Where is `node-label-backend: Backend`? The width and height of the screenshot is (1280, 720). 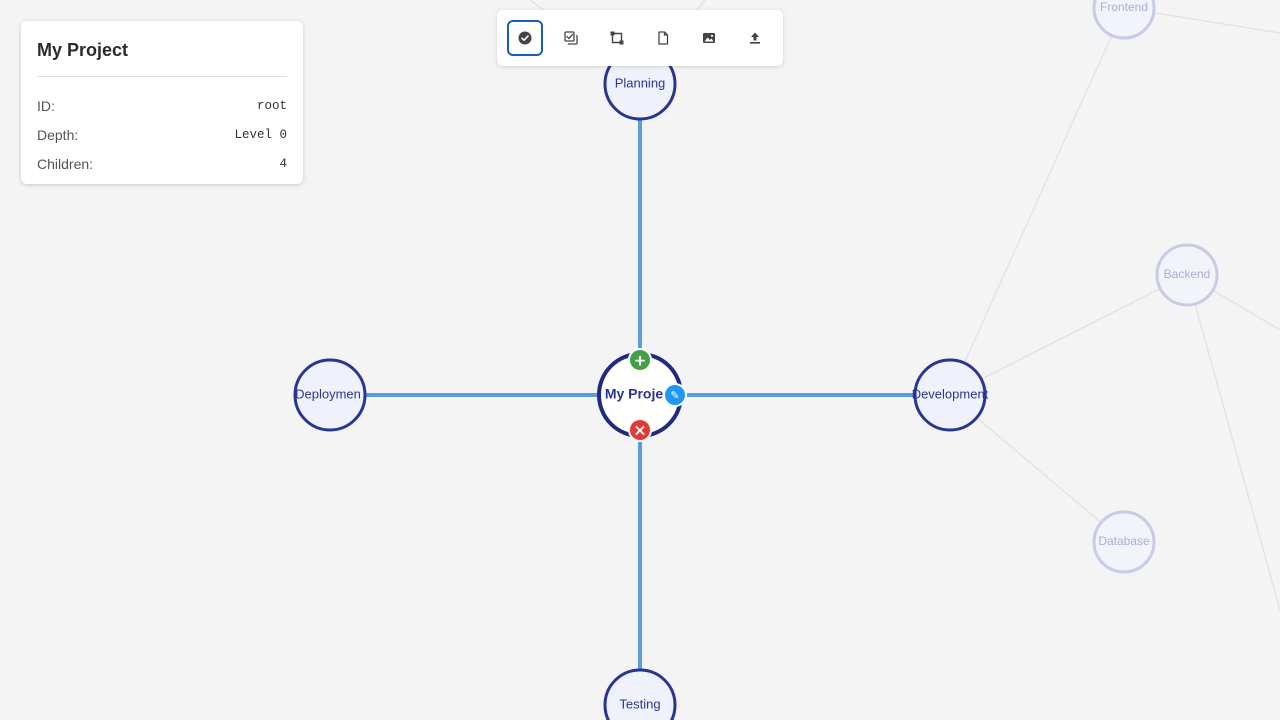
node-label-backend: Backend is located at coordinates (1187, 274).